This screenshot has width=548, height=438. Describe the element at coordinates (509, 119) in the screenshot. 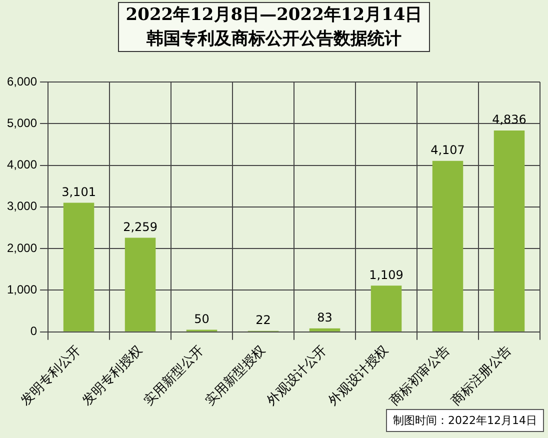

I see `data-label: 4,836` at that location.